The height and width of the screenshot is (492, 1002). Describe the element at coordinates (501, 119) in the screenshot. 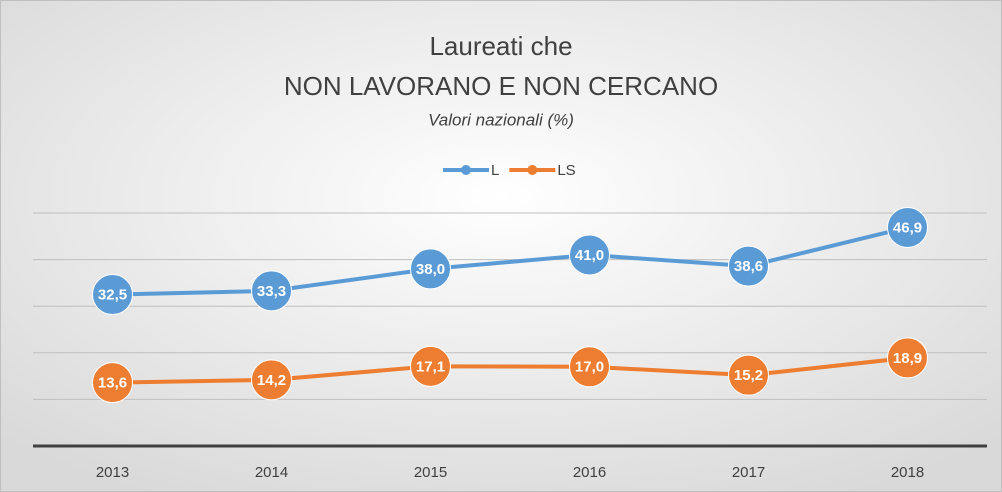

I see `chart-subtitle: Valori nazionali (%)` at that location.